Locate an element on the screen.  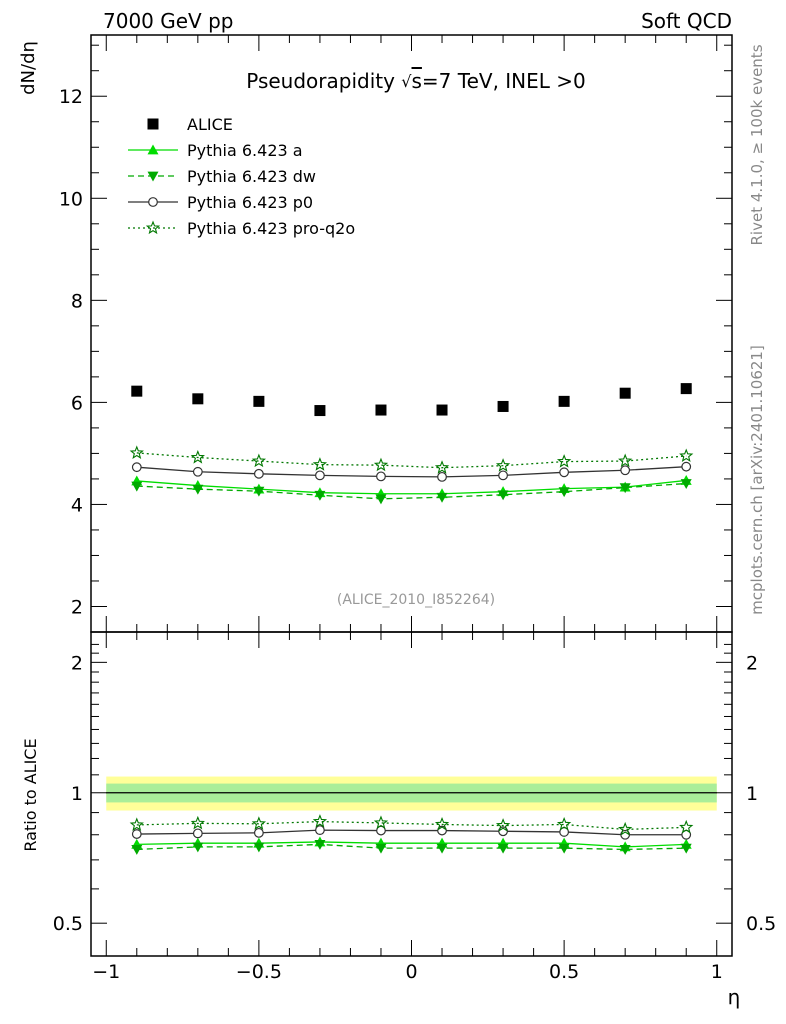
header-right: Soft QCD is located at coordinates (686, 21).